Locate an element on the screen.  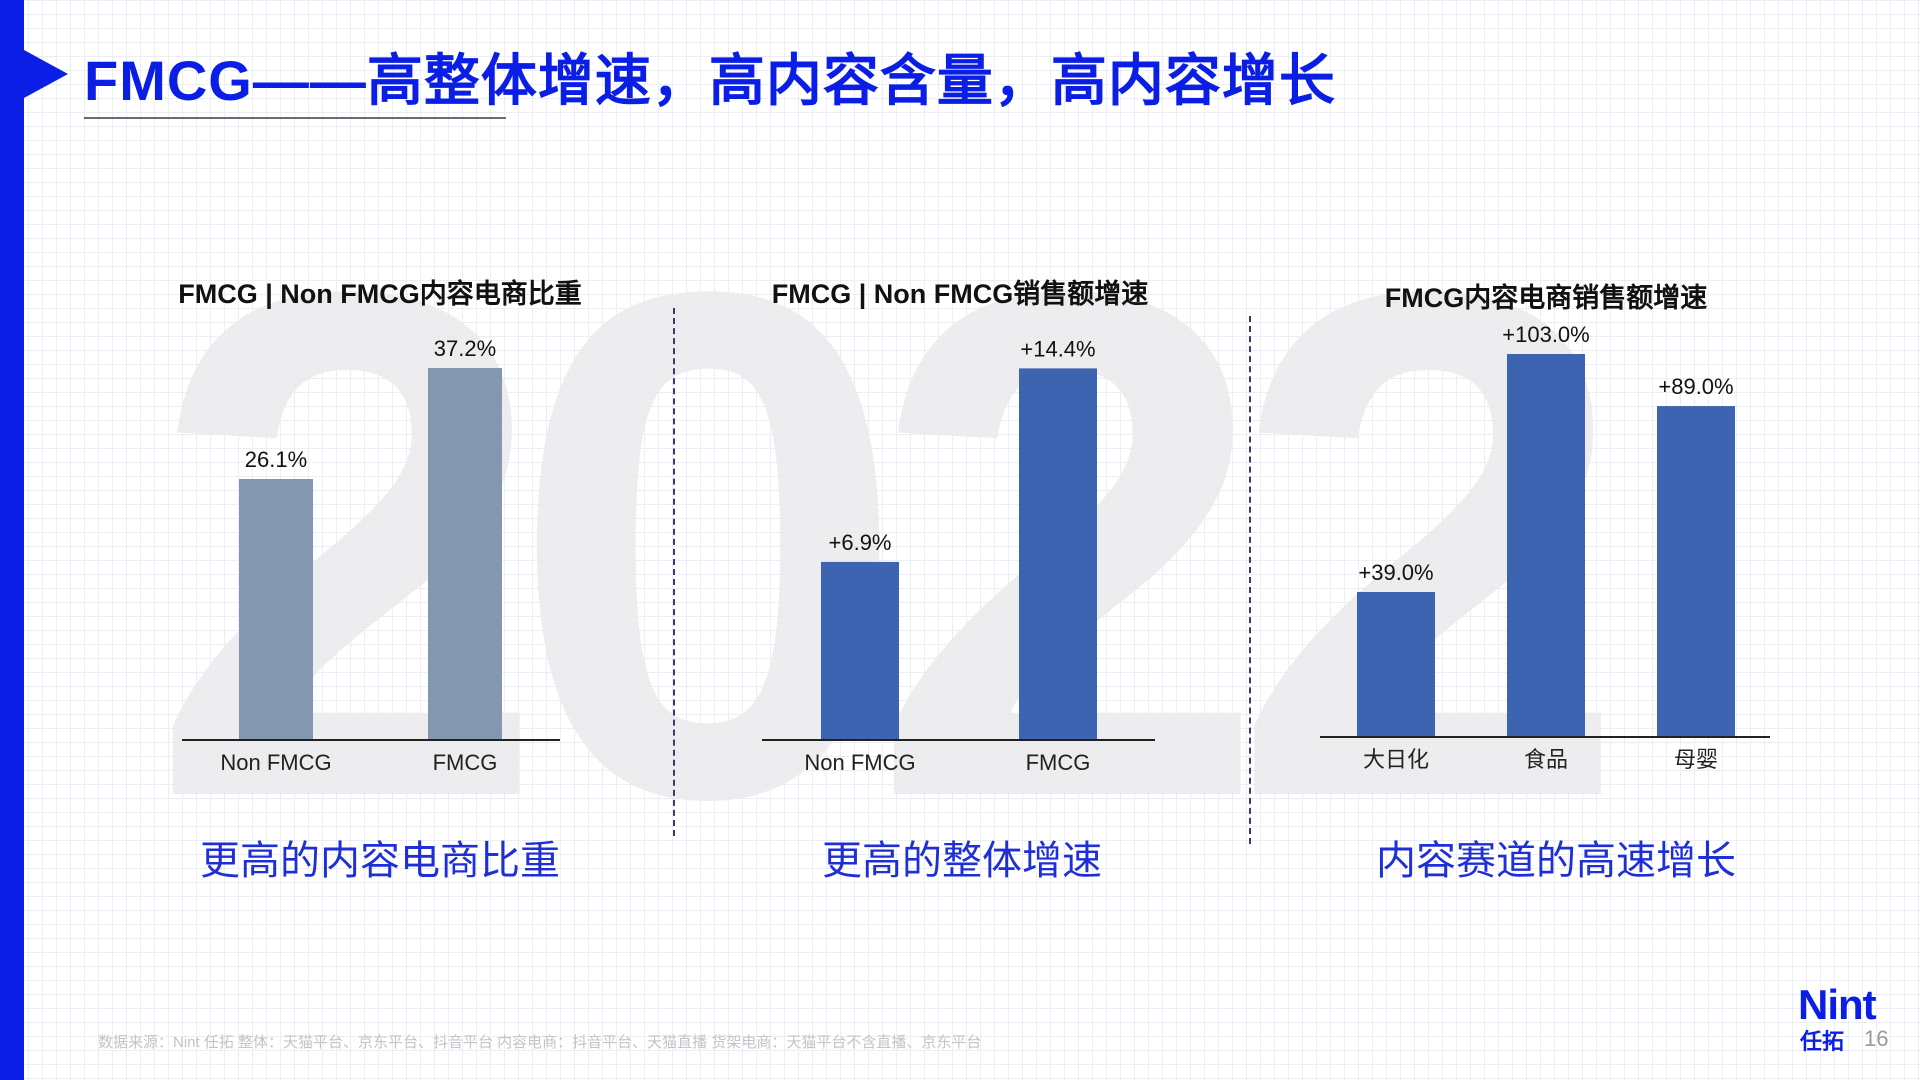
caption-content-share: 更高的内容电商比重 is located at coordinates (380, 861).